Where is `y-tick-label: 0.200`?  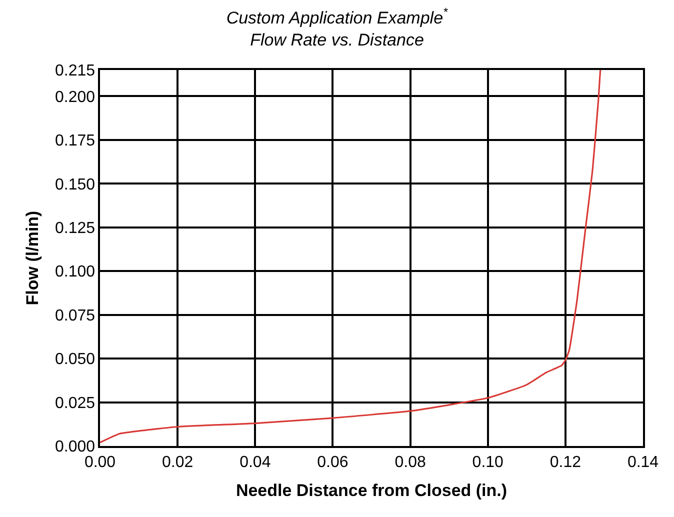 y-tick-label: 0.200 is located at coordinates (75, 97).